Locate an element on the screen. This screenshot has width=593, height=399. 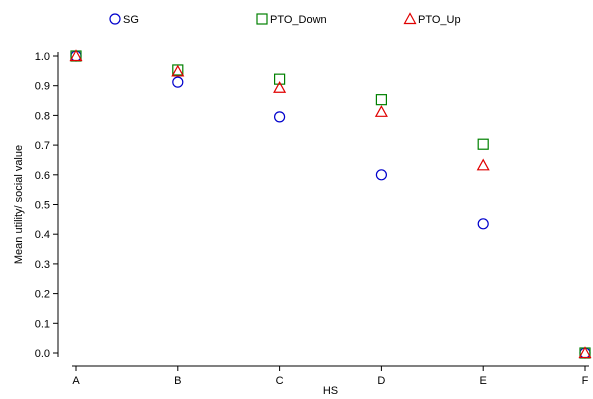
legend-label: SG is located at coordinates (131, 20).